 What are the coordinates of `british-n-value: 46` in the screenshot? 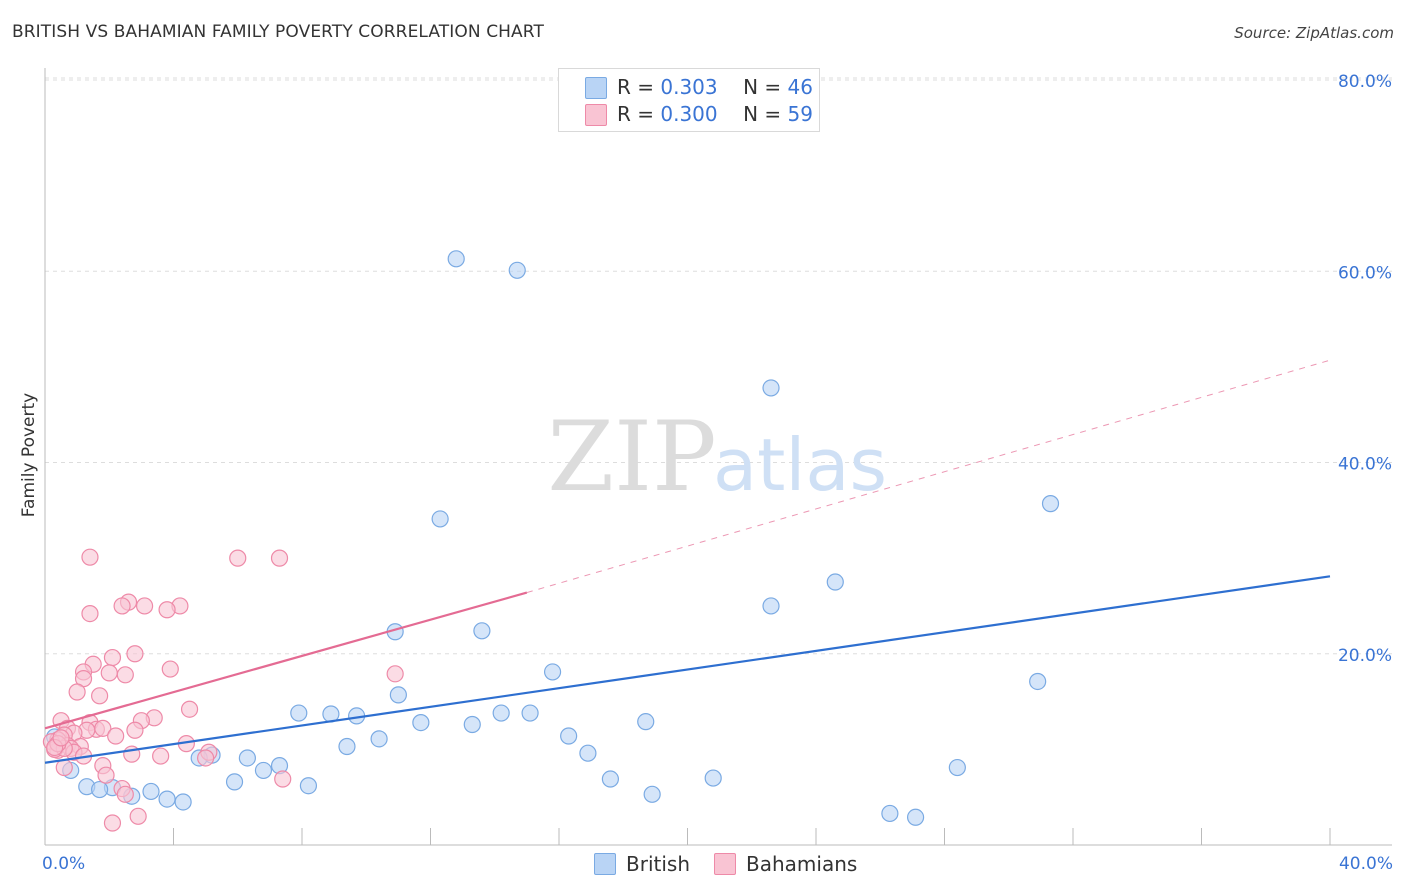 It's located at (800, 87).